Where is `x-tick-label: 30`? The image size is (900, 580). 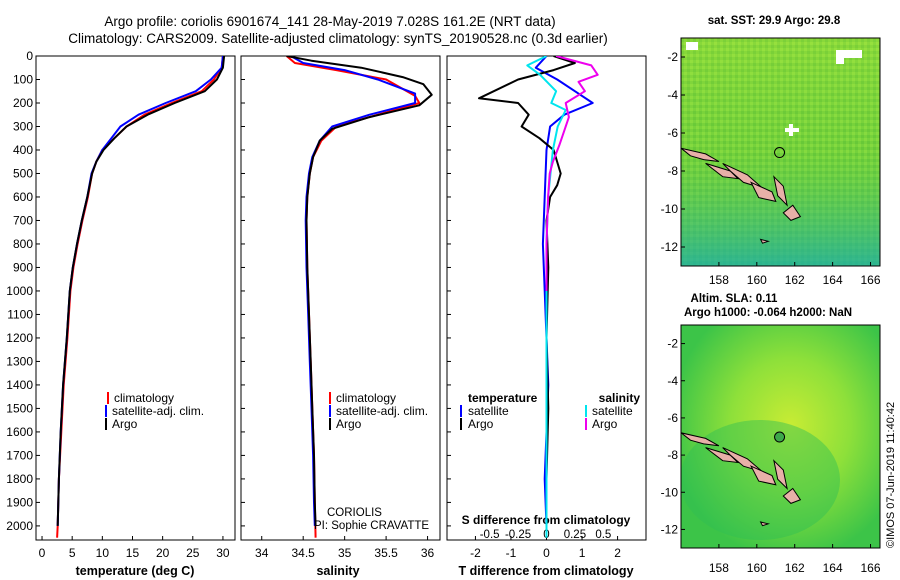 x-tick-label: 30 is located at coordinates (223, 553).